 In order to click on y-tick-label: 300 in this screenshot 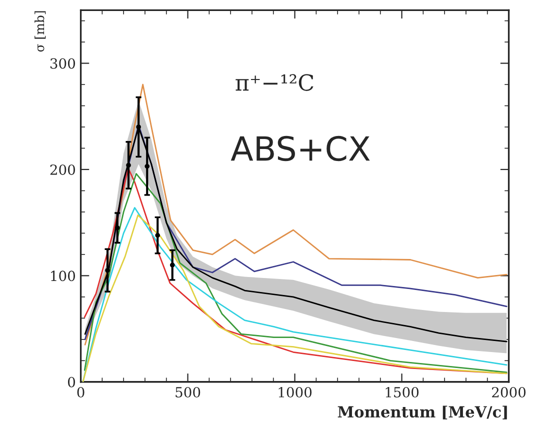, I will do `click(62, 63)`.